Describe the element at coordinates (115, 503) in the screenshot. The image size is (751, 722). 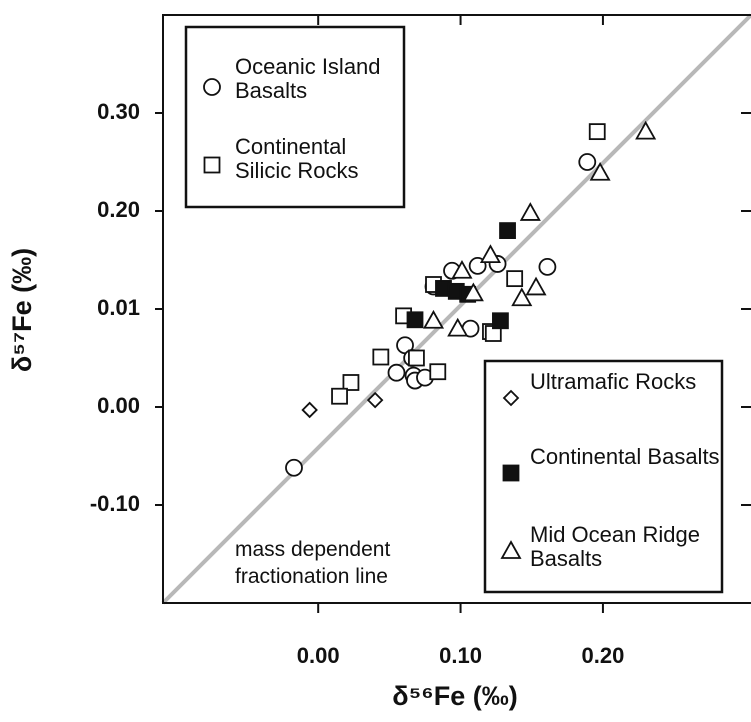
I see `y-tick-label: -0.10` at that location.